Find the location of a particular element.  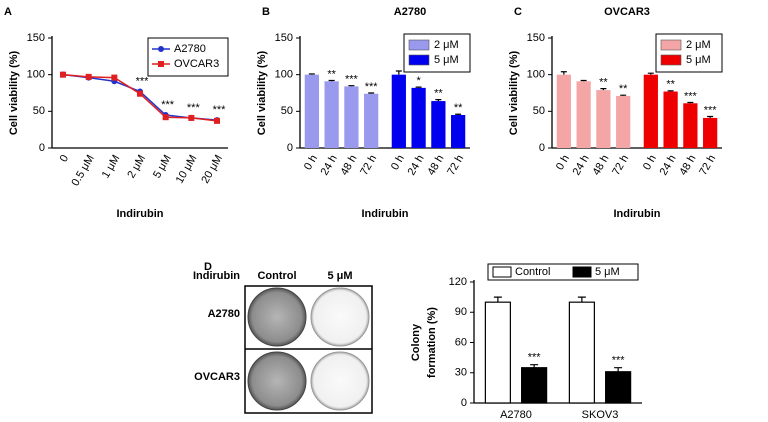

legend-label: Control is located at coordinates (532, 272).